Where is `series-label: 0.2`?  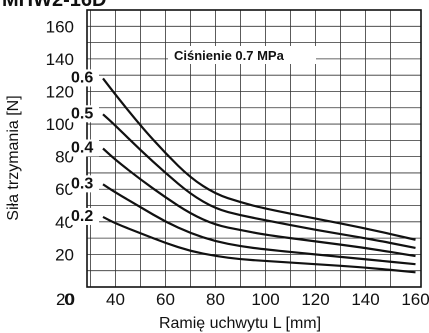 series-label: 0.2 is located at coordinates (82, 216).